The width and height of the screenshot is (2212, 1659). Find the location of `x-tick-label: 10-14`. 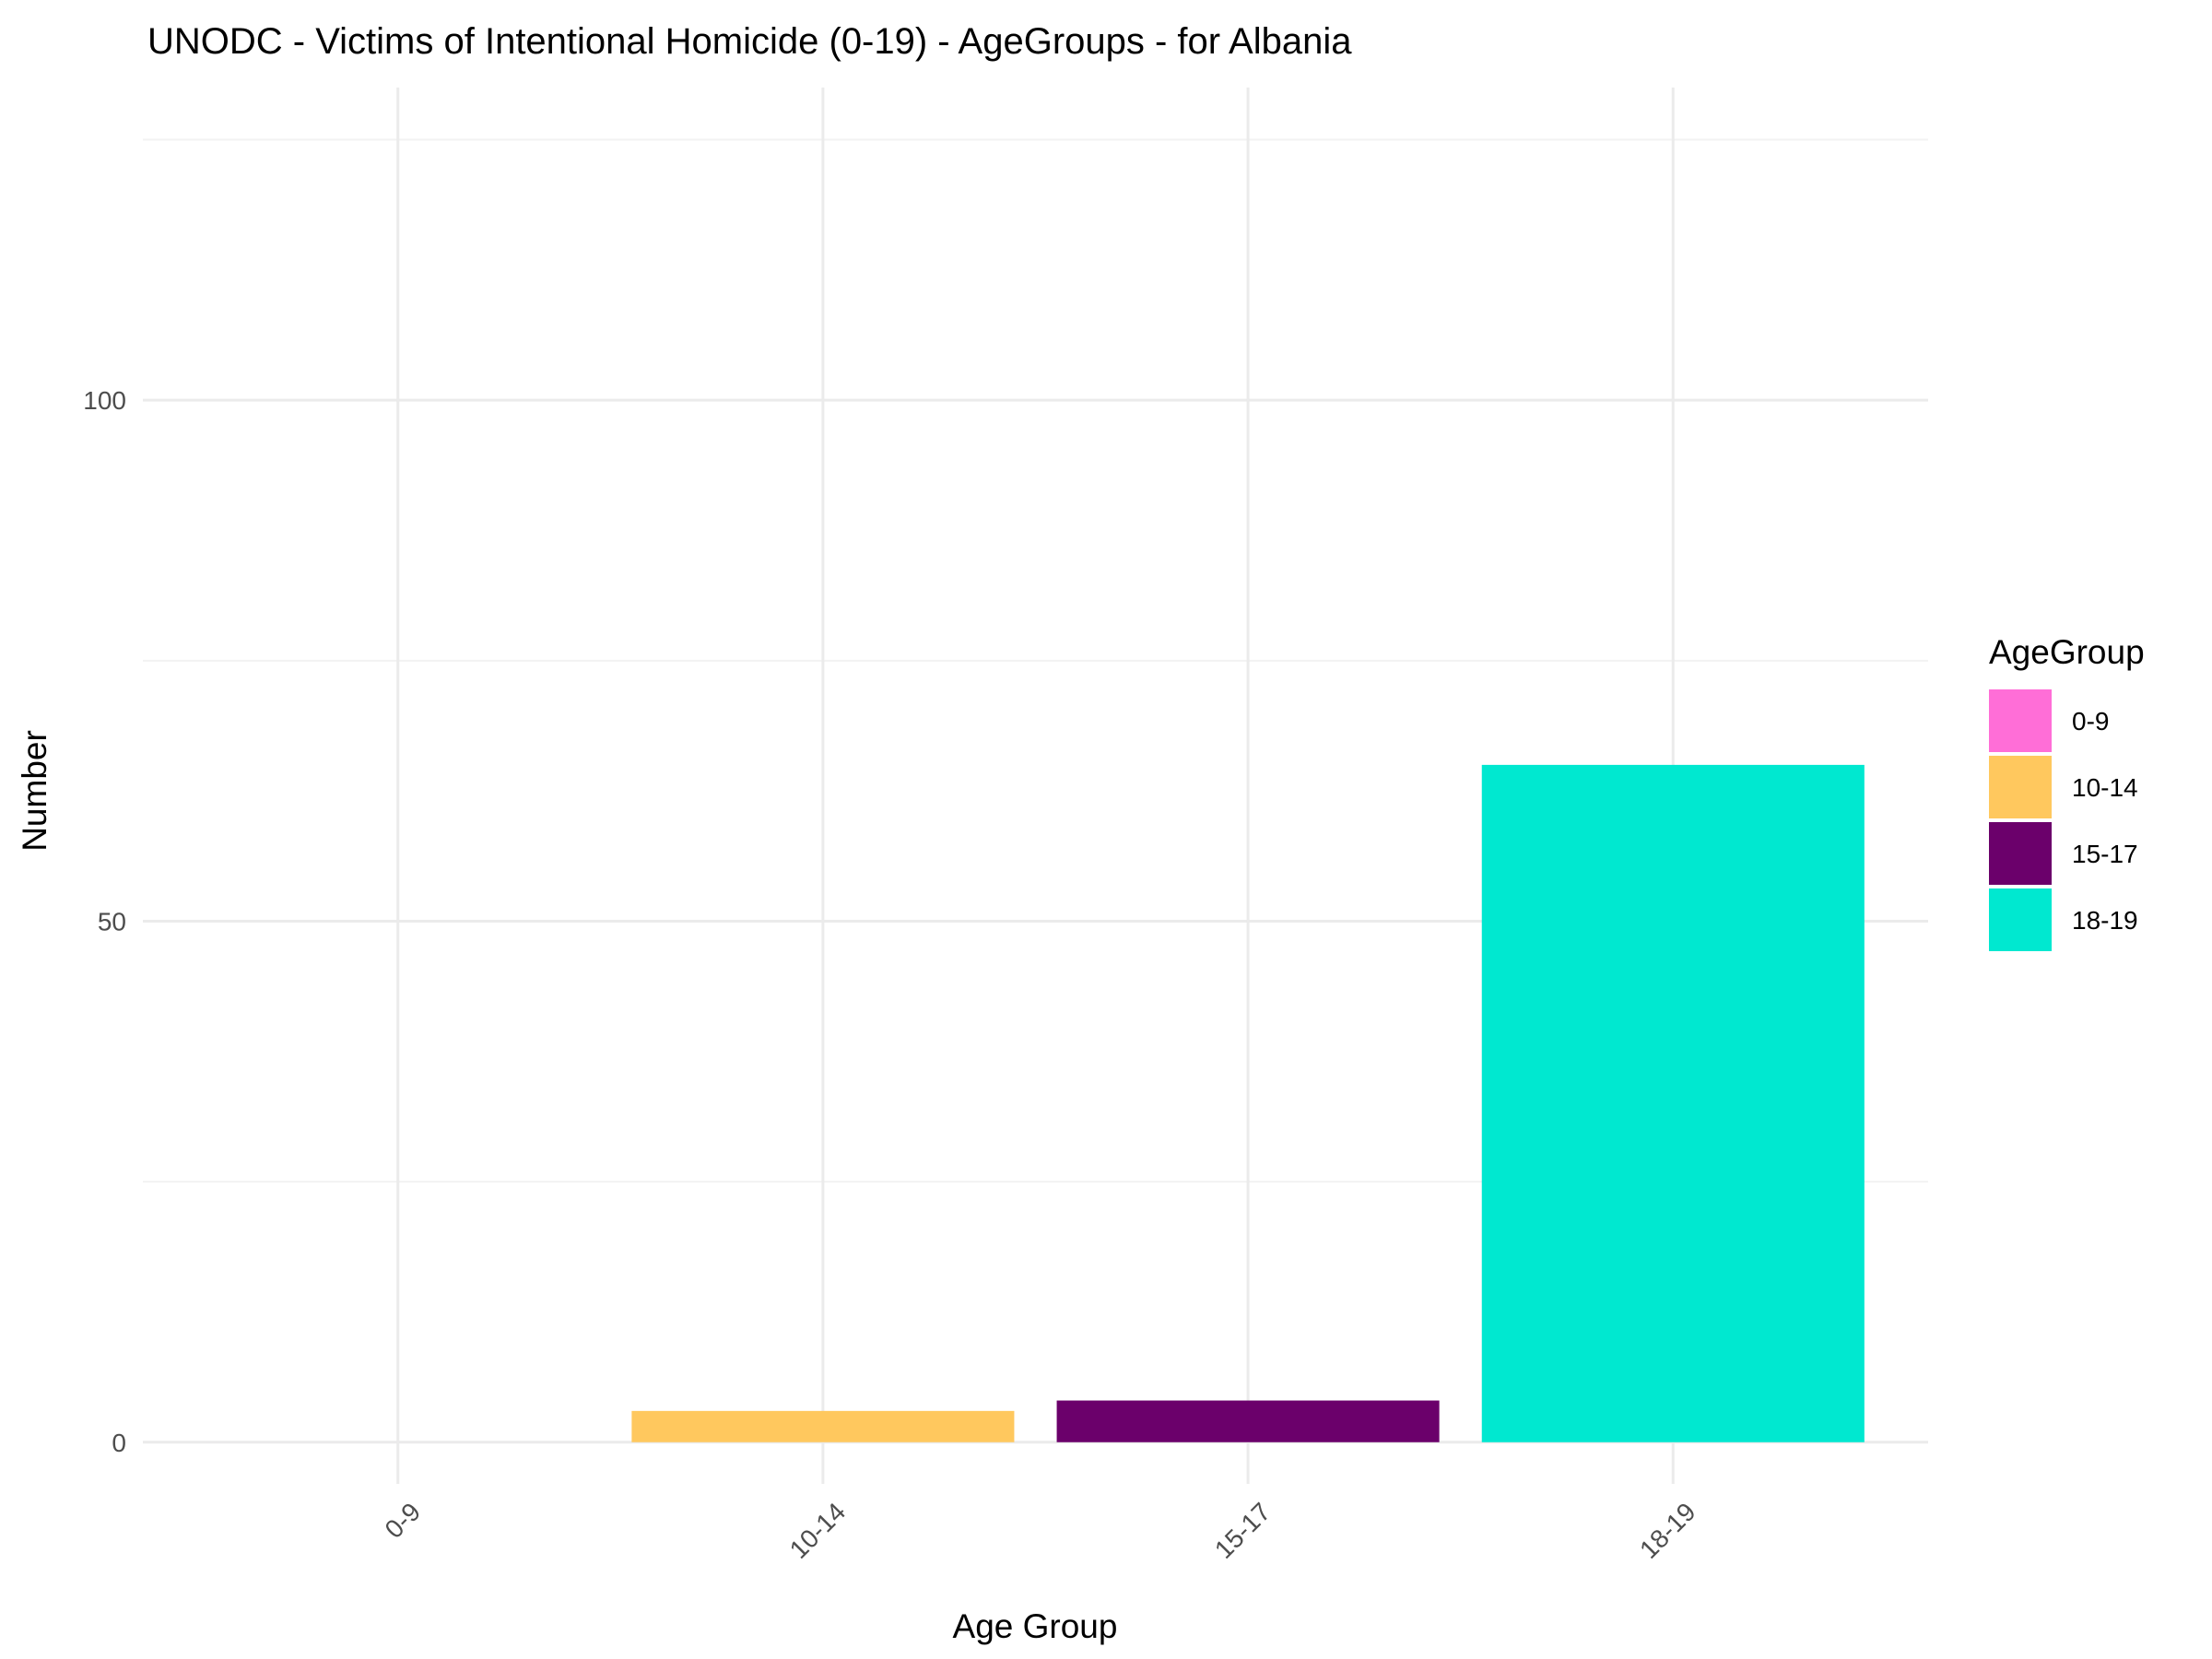

x-tick-label: 10-14 is located at coordinates (818, 1530).